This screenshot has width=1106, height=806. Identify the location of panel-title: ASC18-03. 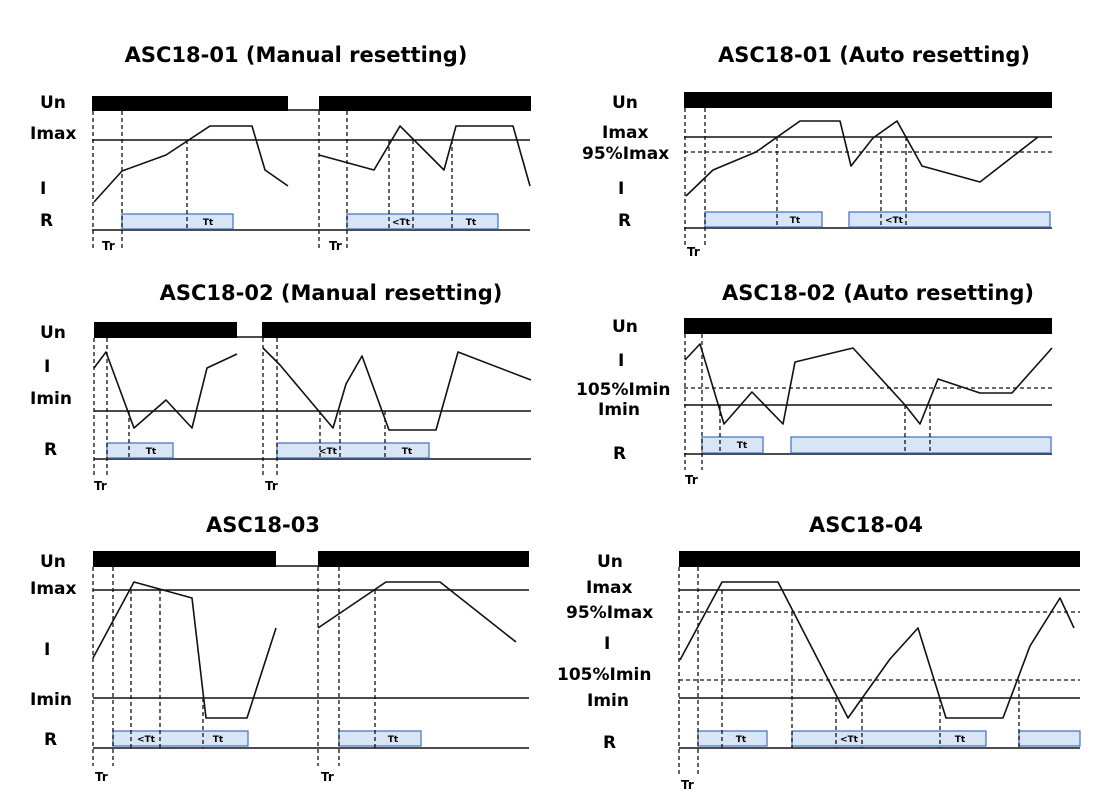
(263, 525).